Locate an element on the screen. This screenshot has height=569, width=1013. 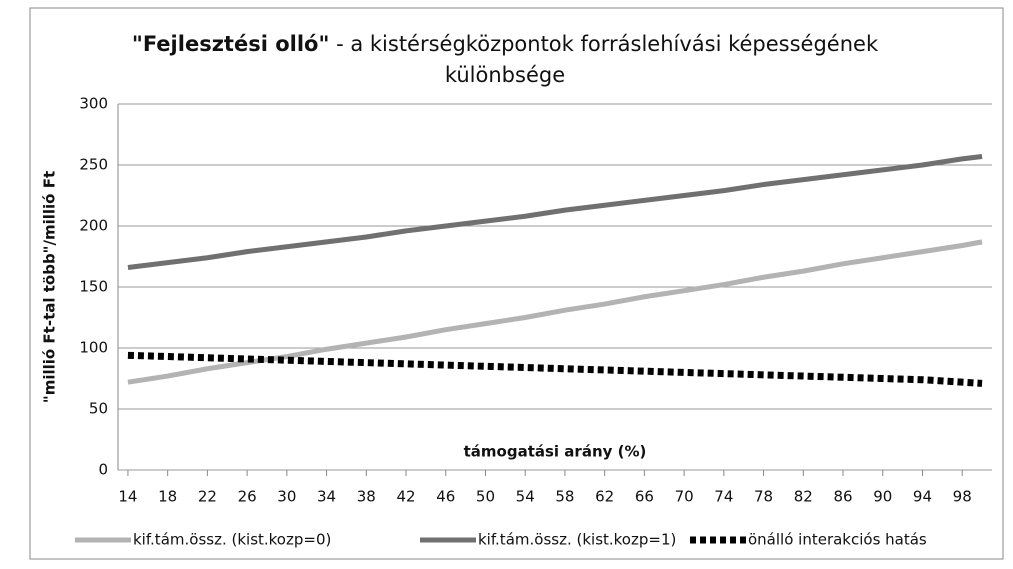
x-tick-label: 58 is located at coordinates (564, 497).